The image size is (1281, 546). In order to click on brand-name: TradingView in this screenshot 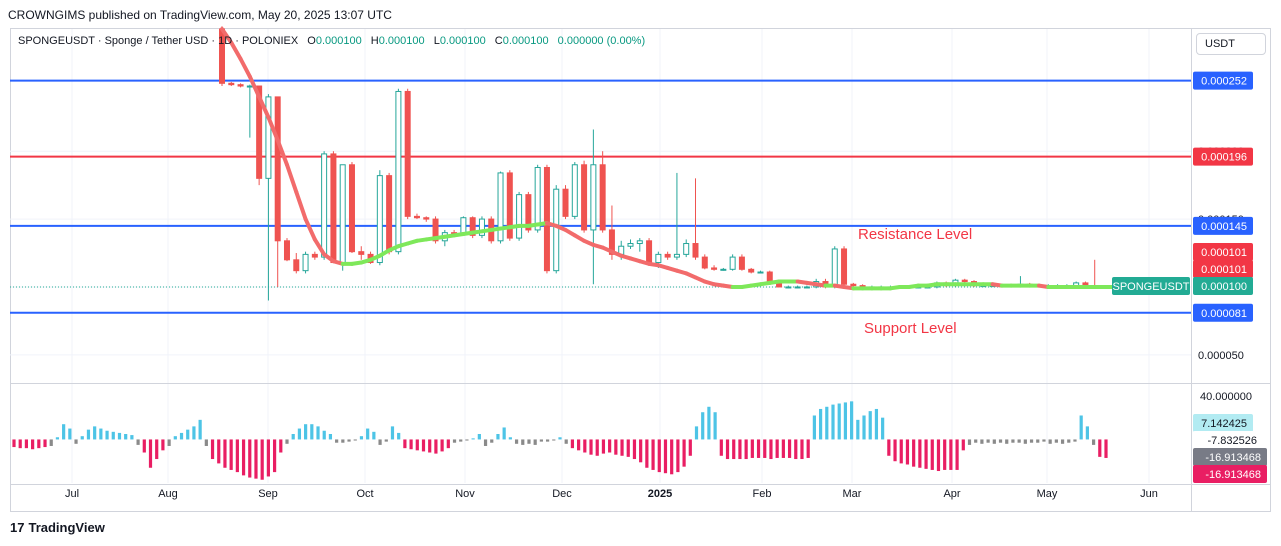, I will do `click(66, 527)`.